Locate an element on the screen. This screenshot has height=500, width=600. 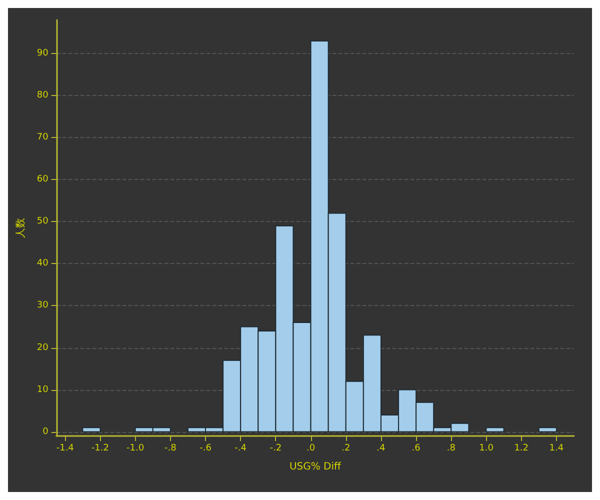
y-tick-label: 80 is located at coordinates (42, 95).